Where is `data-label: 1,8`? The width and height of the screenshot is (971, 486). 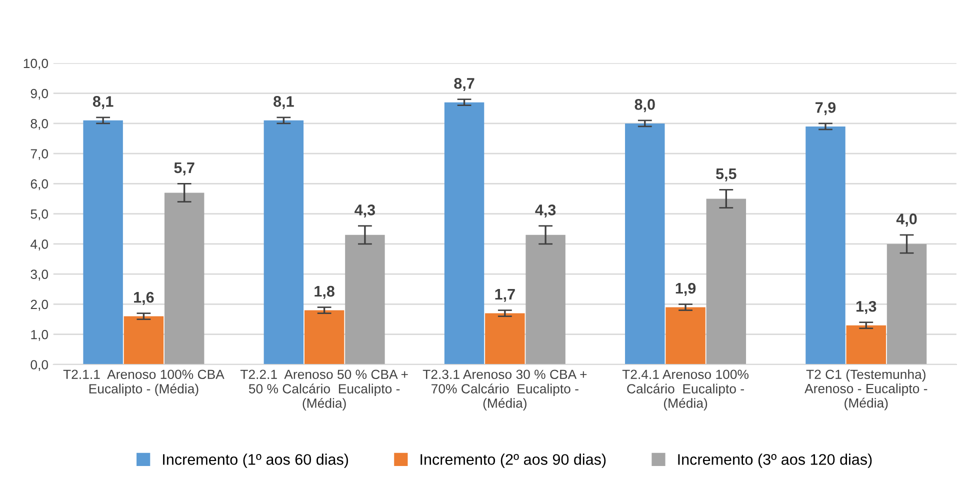 data-label: 1,8 is located at coordinates (324, 292).